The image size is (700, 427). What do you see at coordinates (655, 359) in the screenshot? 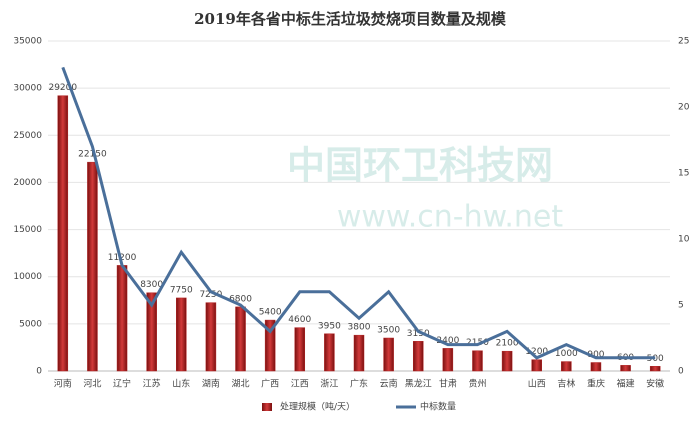
I see `data-label: 500` at bounding box center [655, 359].